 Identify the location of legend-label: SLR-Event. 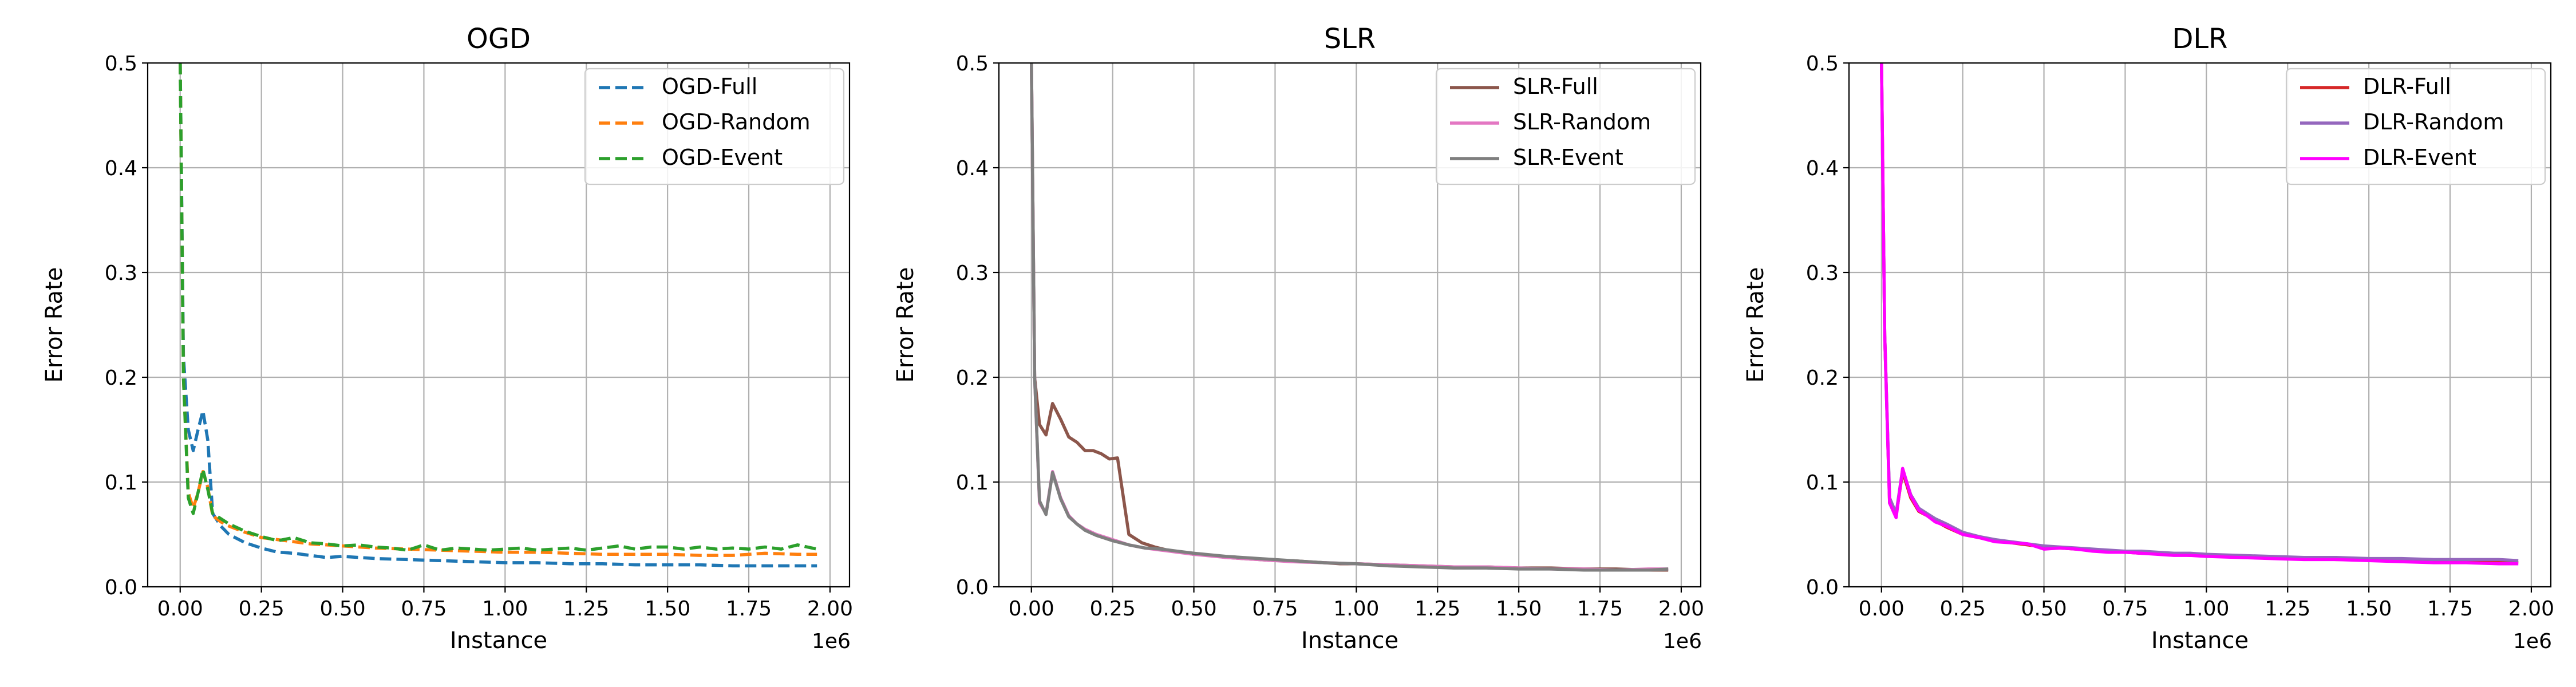
(1568, 157).